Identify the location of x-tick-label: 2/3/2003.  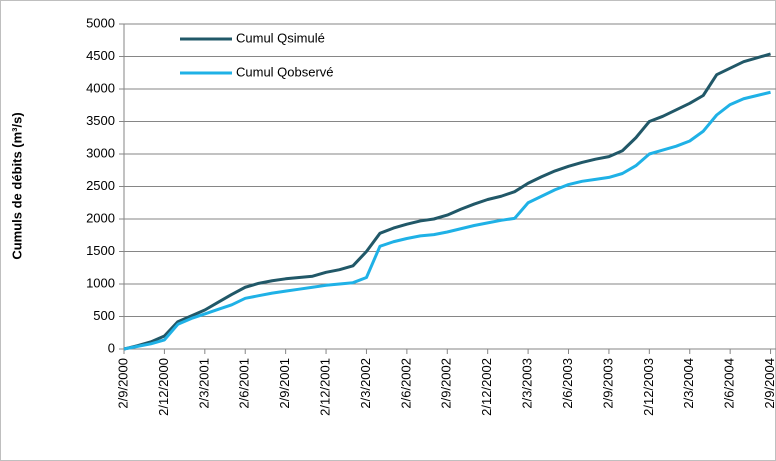
(527, 383).